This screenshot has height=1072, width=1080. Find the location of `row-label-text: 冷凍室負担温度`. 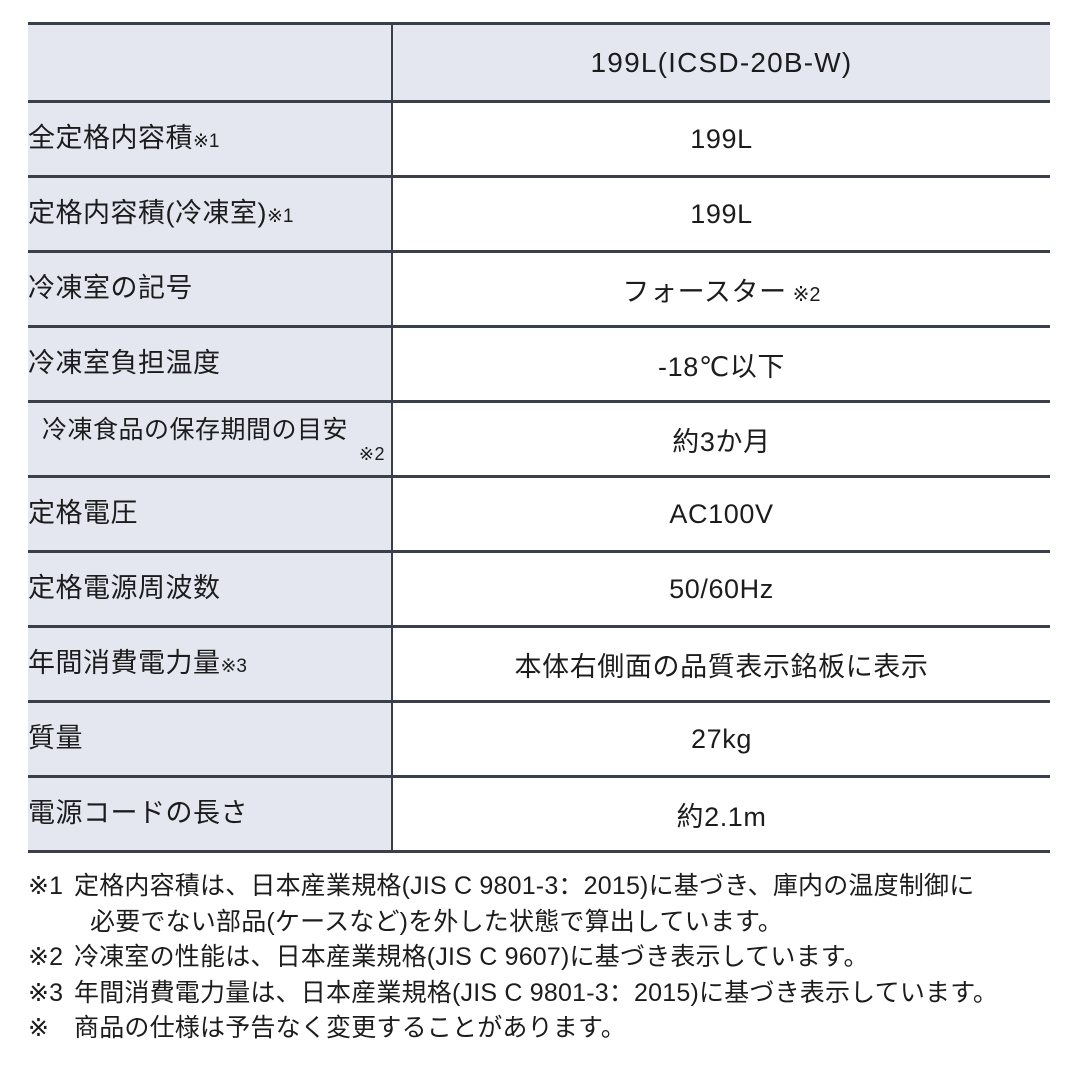

row-label-text: 冷凍室負担温度 is located at coordinates (124, 363).